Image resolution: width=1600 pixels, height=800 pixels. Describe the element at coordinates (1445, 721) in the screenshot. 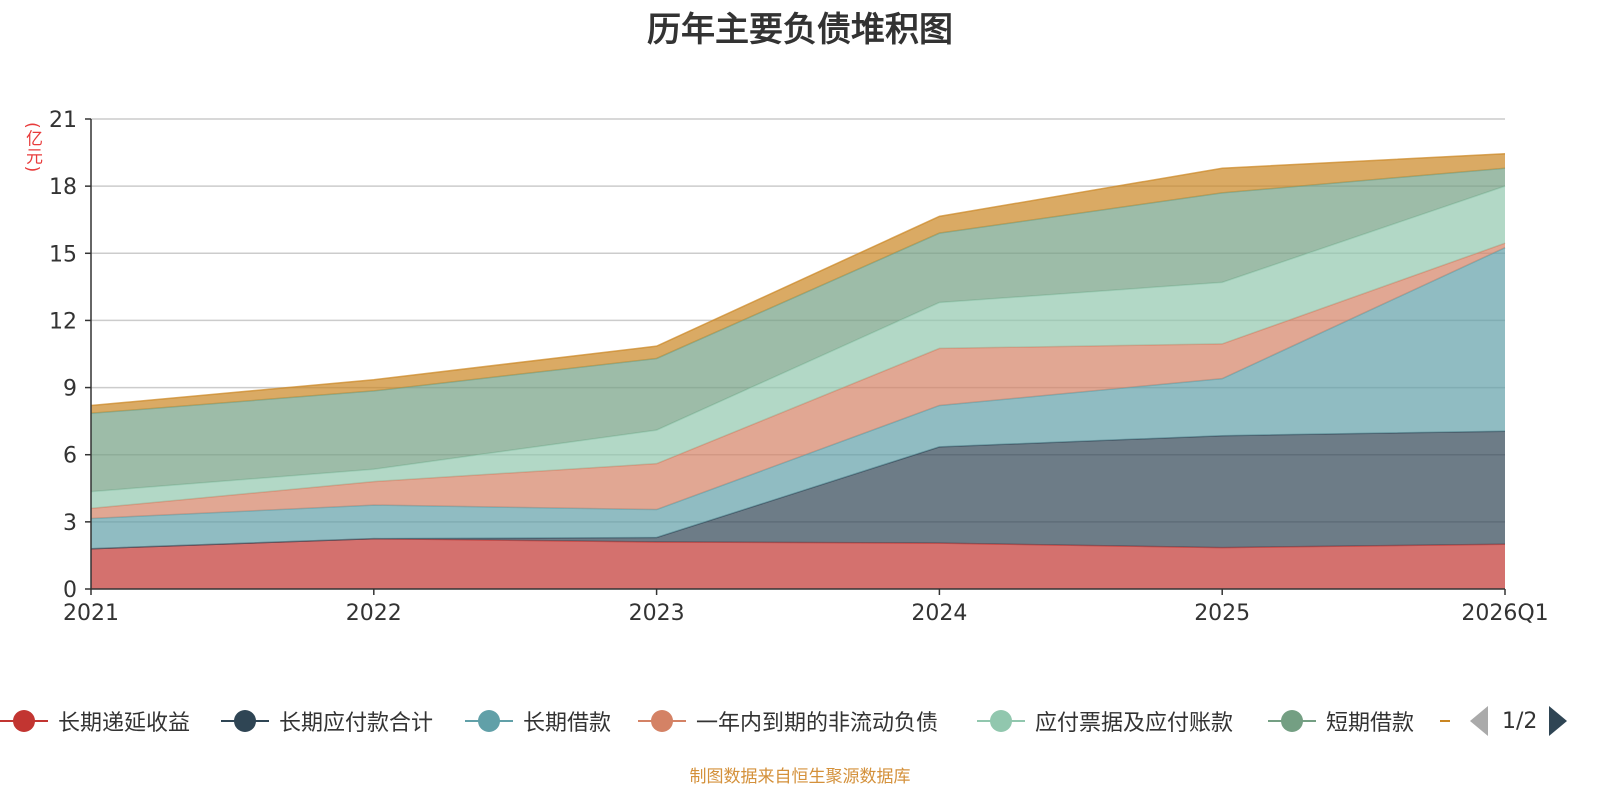

I see `legend-marker-line` at that location.